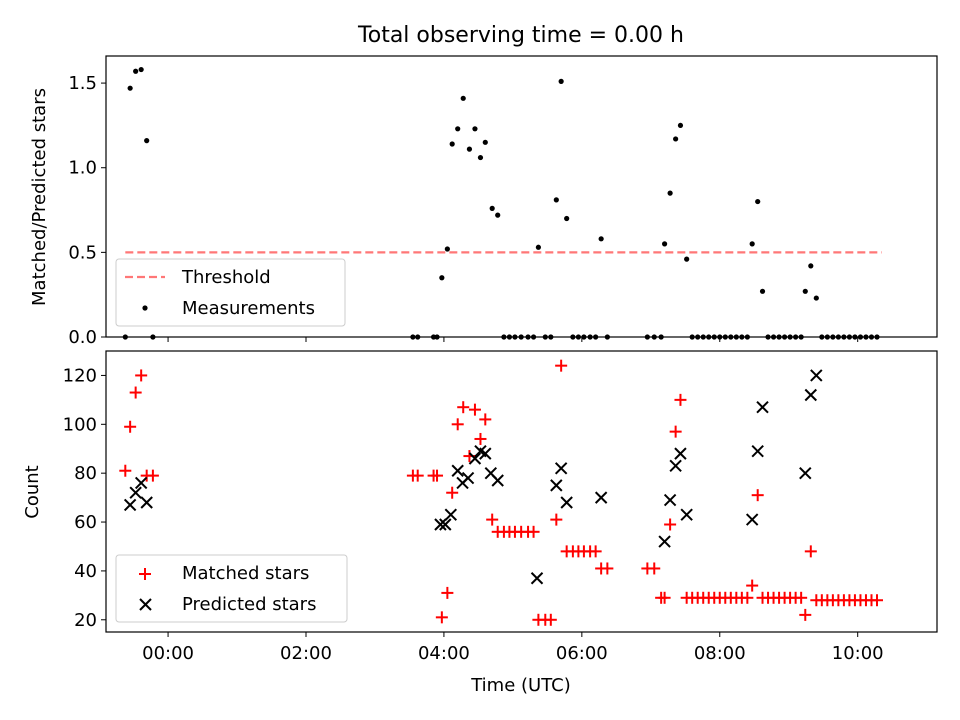 The height and width of the screenshot is (720, 960). Describe the element at coordinates (80, 424) in the screenshot. I see `count-y-tick-label: 100` at that location.